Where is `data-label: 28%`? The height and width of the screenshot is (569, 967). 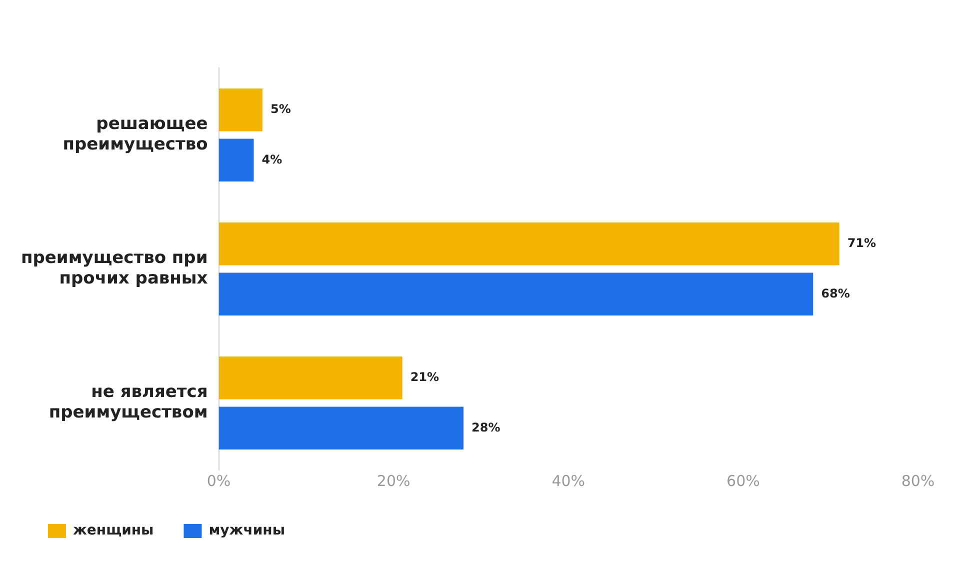
data-label: 28% is located at coordinates (486, 427).